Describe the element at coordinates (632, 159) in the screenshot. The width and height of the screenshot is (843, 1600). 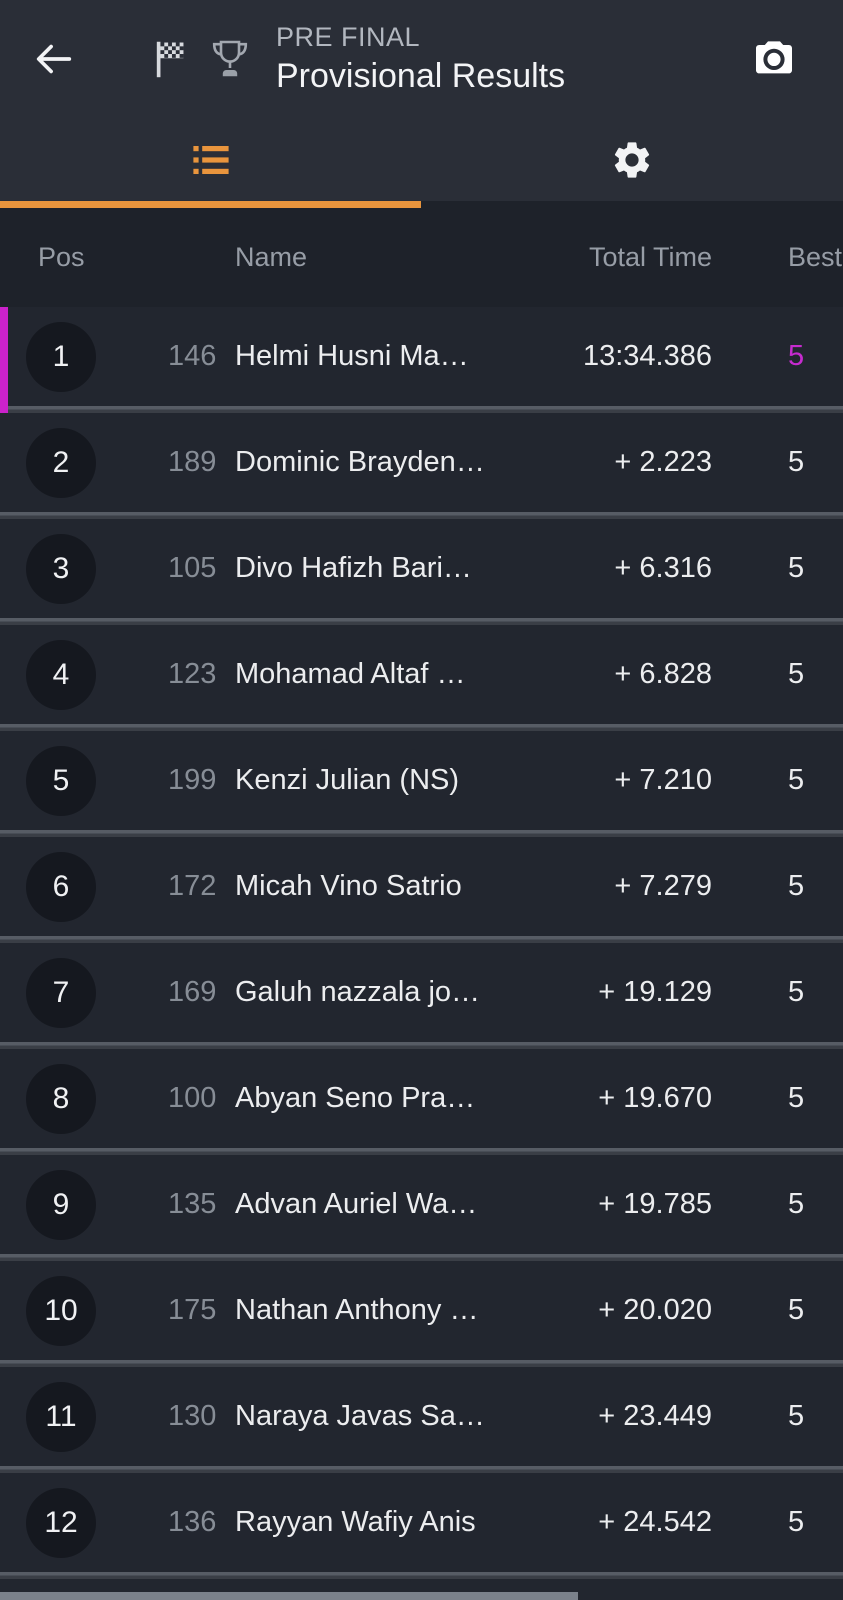
I see `tab-settings` at that location.